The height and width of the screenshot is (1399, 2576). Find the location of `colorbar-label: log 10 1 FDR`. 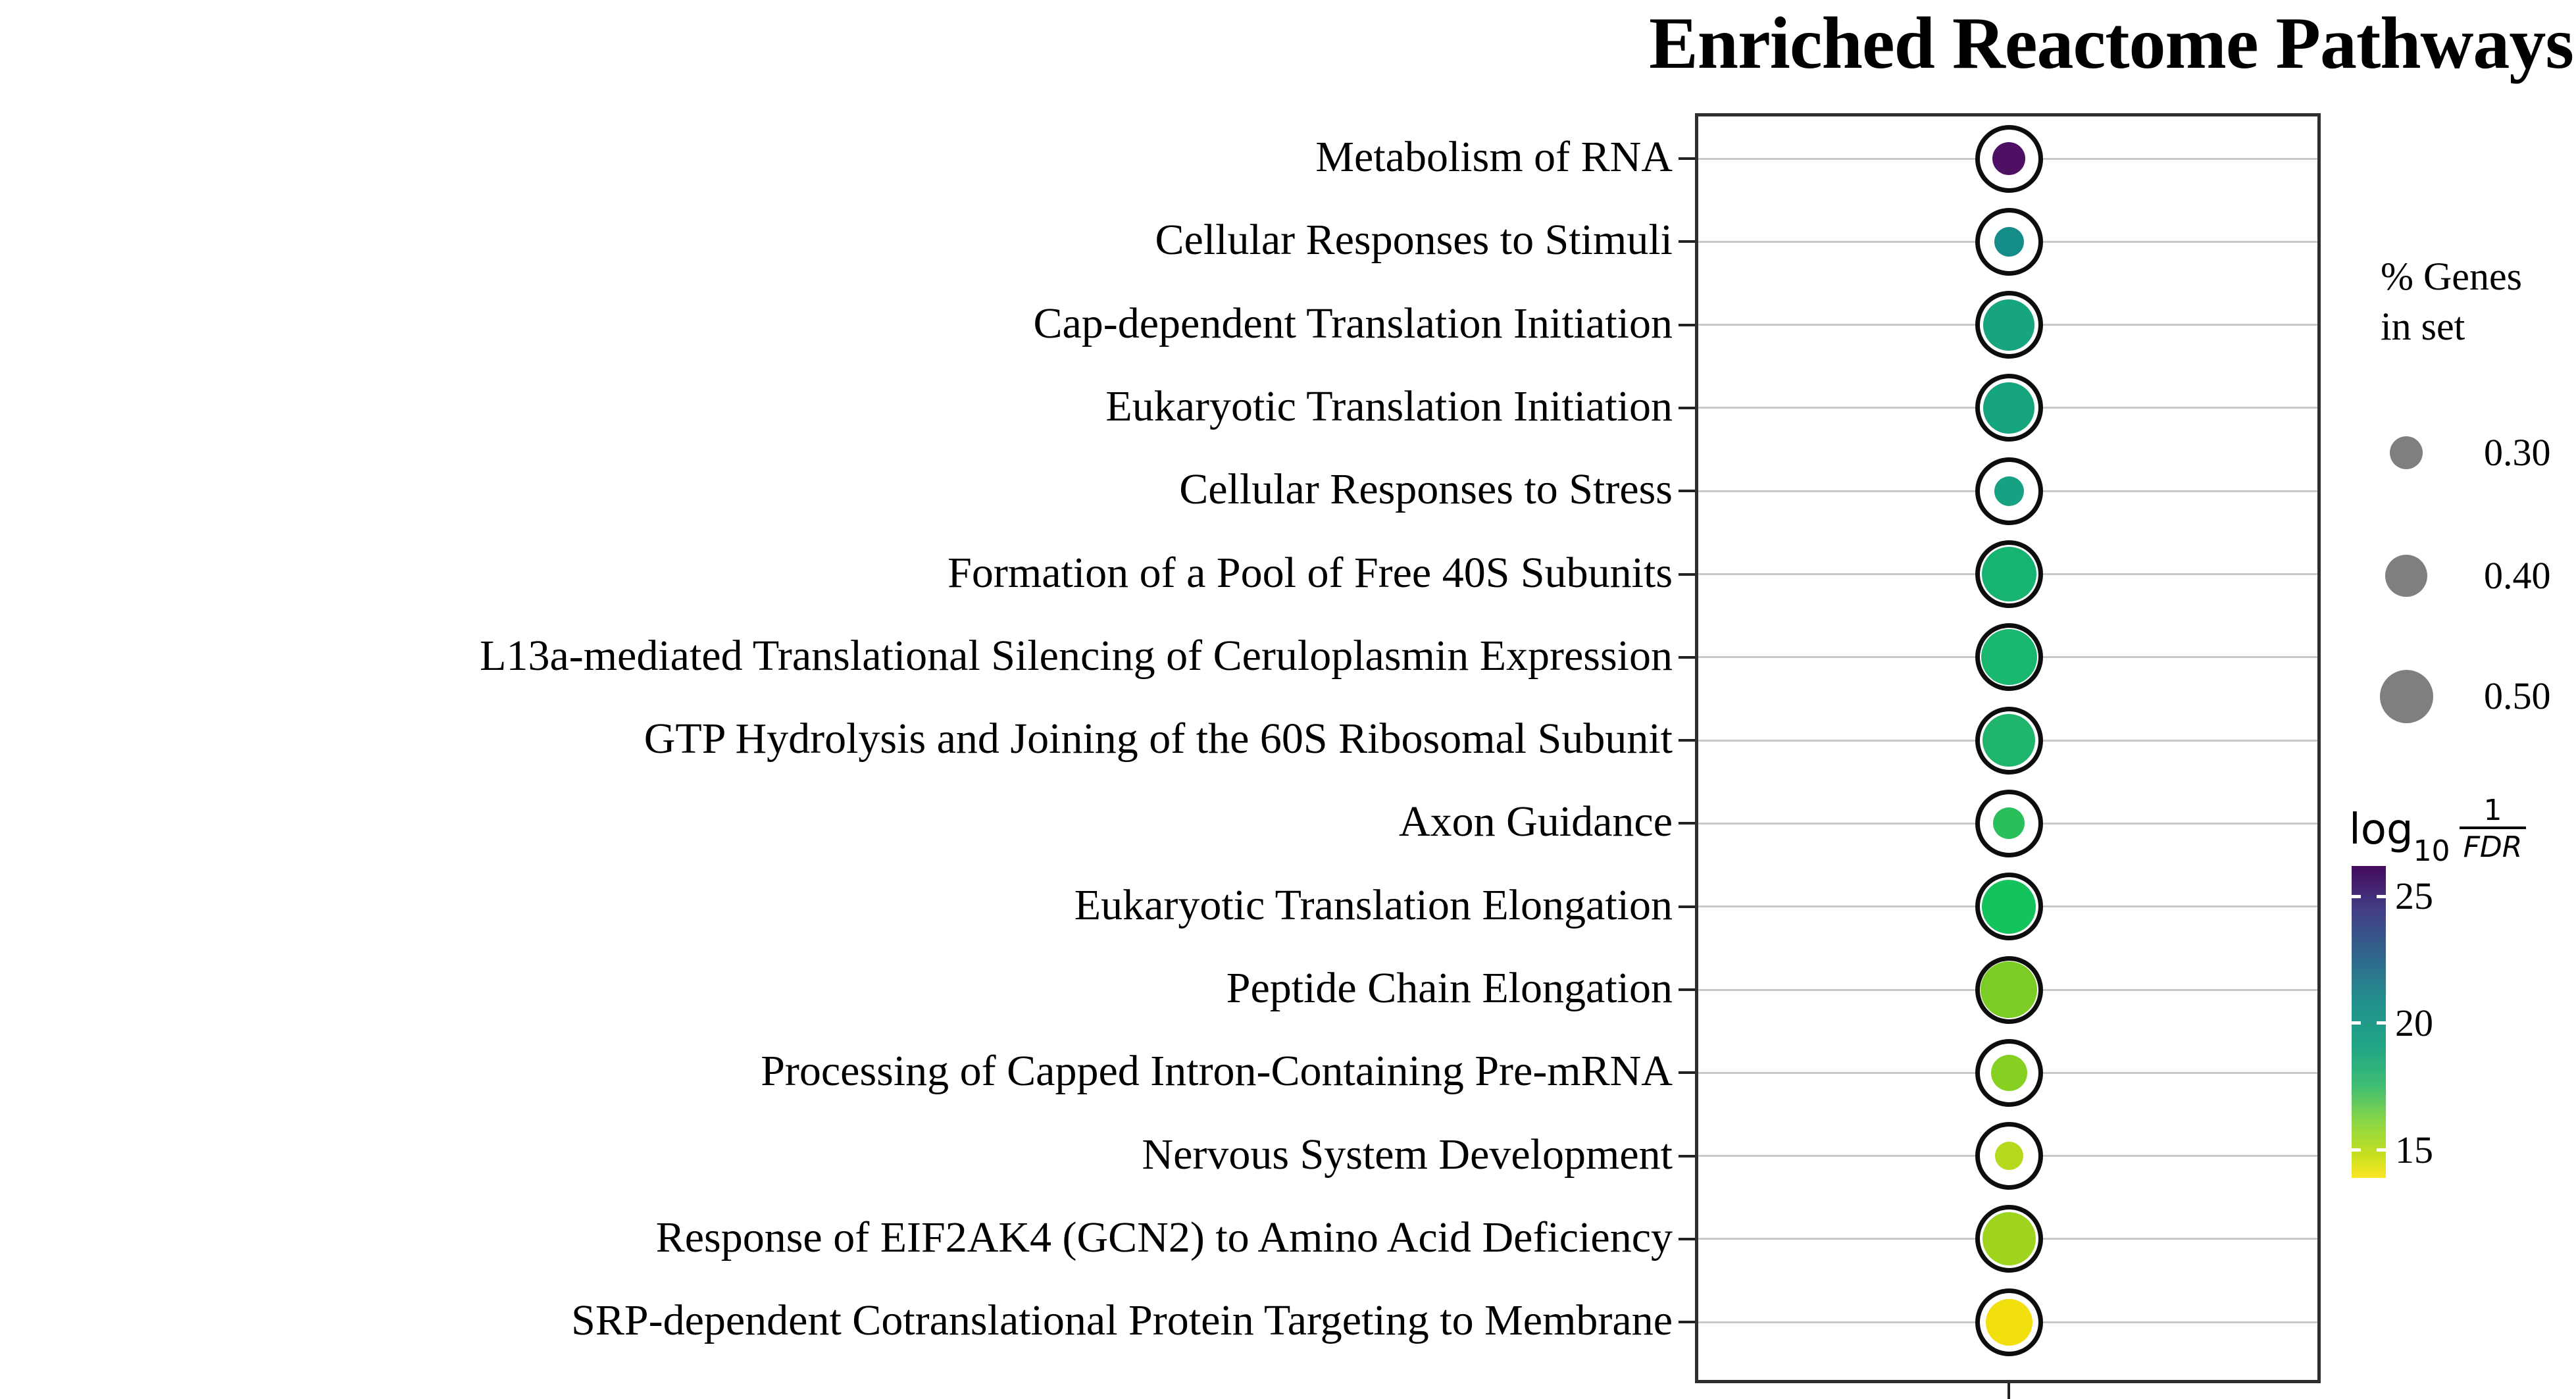

colorbar-label: log 10 1 FDR is located at coordinates (2438, 831).